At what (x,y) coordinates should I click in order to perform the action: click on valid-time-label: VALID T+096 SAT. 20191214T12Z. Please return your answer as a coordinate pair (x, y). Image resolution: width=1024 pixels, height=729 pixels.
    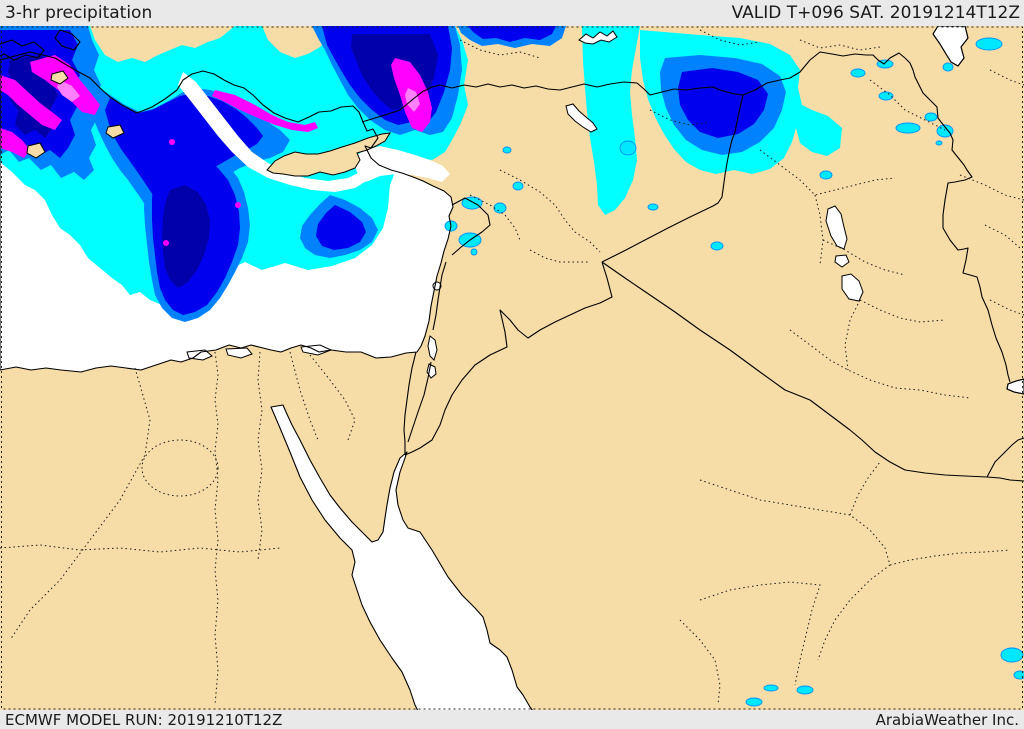
    Looking at the image, I should click on (875, 13).